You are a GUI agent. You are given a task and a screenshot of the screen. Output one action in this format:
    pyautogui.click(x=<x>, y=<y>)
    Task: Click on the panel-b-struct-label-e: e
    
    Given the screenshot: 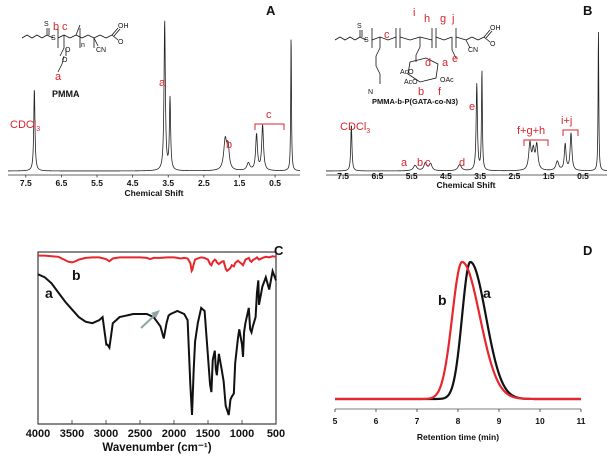 What is the action you would take?
    pyautogui.click(x=455, y=59)
    